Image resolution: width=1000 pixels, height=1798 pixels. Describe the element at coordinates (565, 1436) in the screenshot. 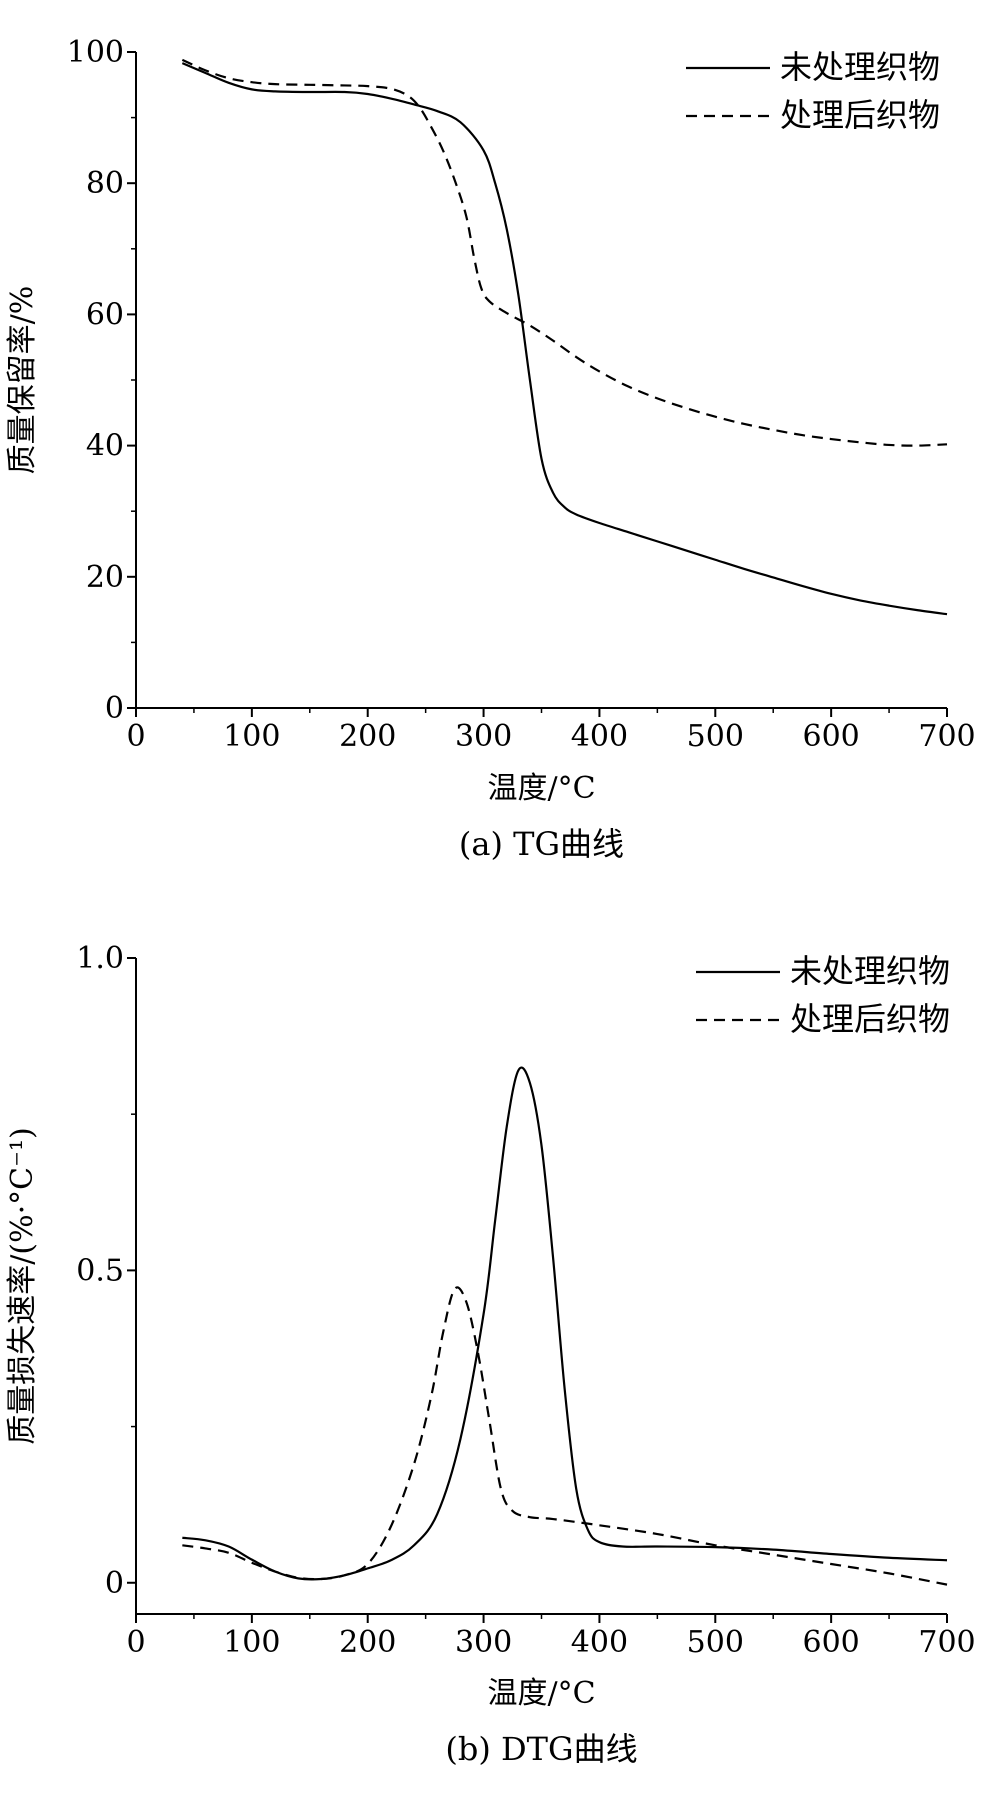

I see `series-line-treated` at that location.